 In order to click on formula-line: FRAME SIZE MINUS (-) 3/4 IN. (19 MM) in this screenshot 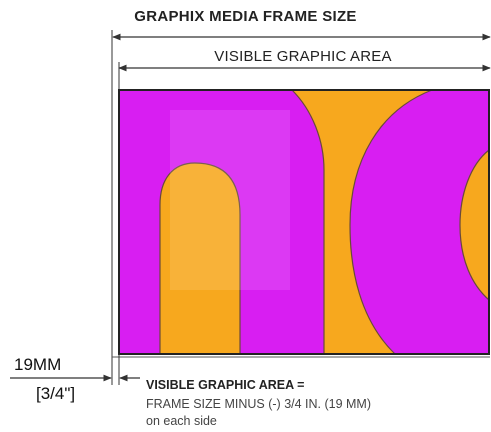, I will do `click(259, 404)`.